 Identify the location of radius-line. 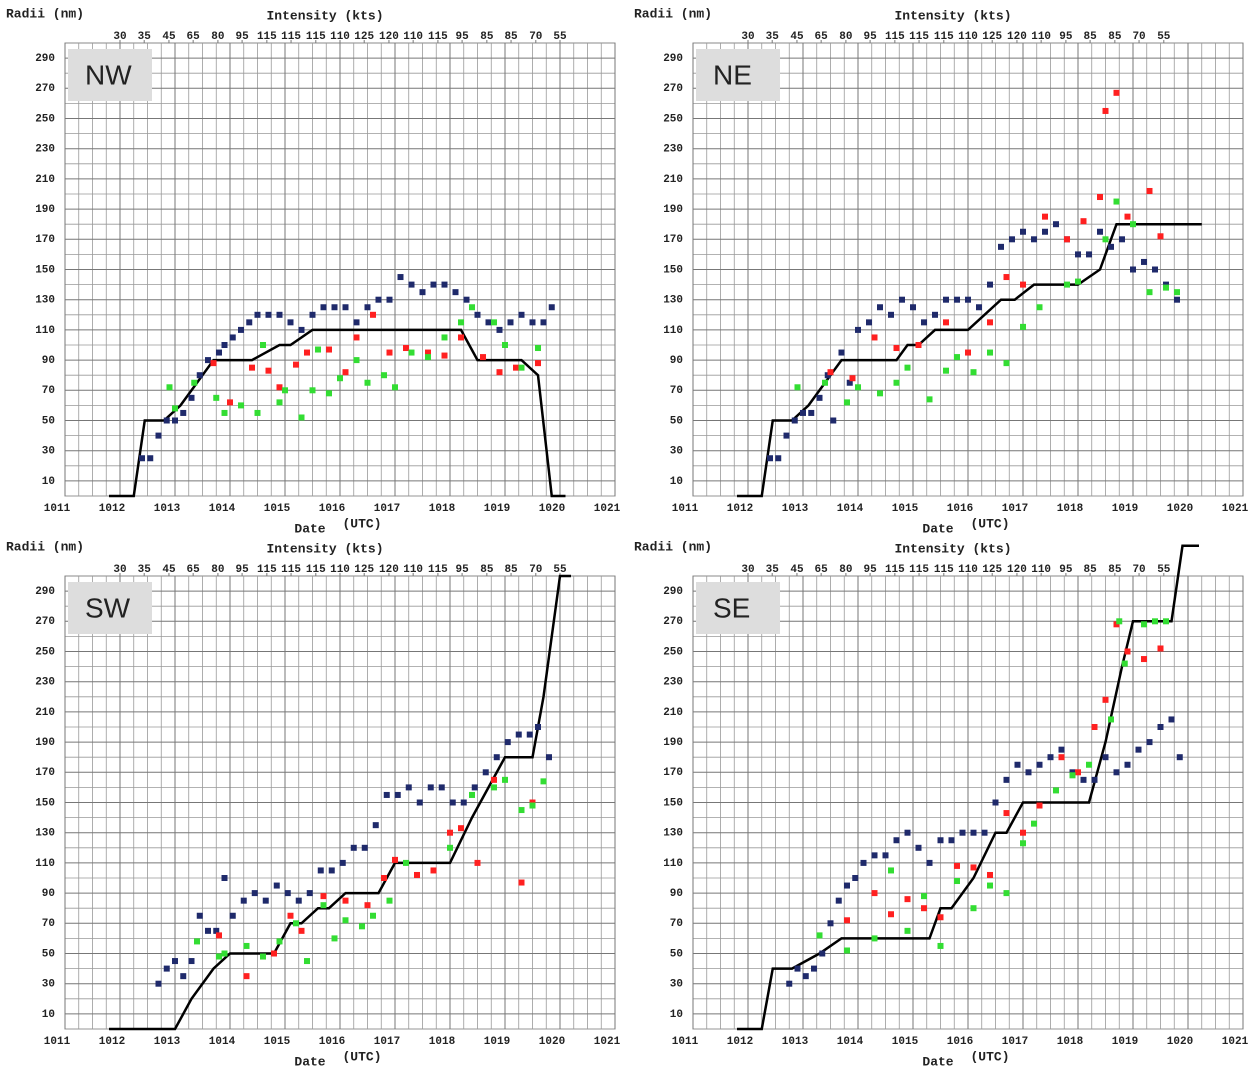
(337, 413).